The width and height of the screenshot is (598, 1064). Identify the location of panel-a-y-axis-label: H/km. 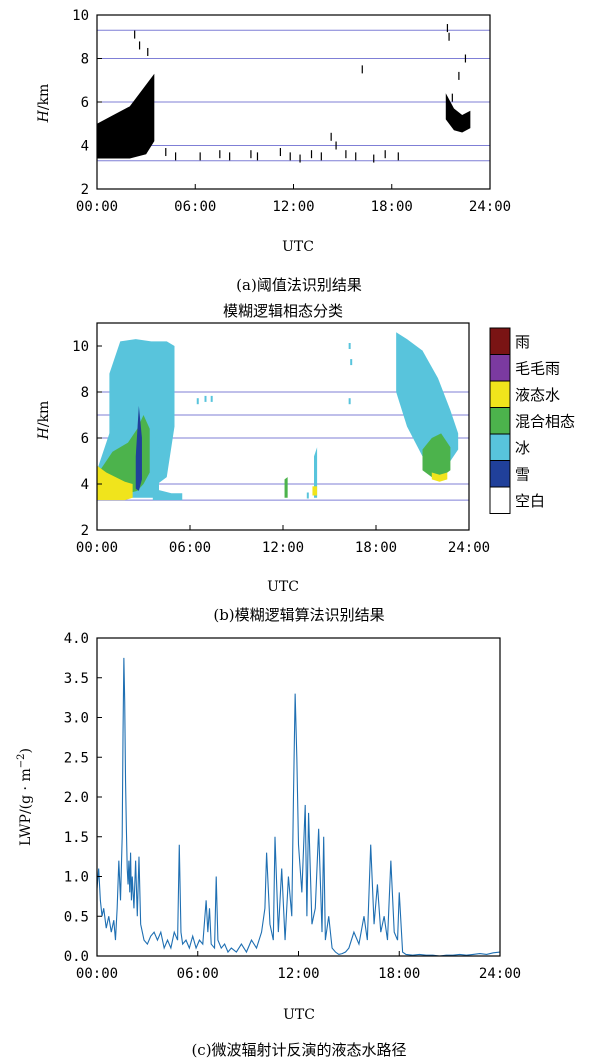
(44, 104).